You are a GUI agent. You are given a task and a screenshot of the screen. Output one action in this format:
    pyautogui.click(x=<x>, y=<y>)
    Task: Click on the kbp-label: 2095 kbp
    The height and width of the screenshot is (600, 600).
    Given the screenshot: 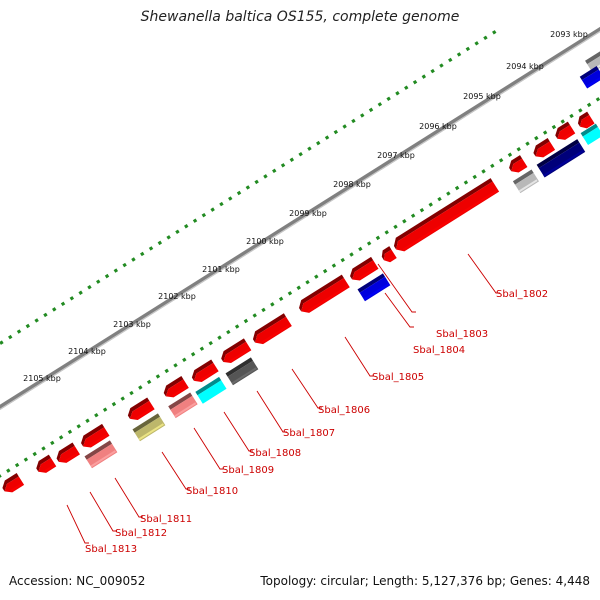 What is the action you would take?
    pyautogui.click(x=482, y=96)
    